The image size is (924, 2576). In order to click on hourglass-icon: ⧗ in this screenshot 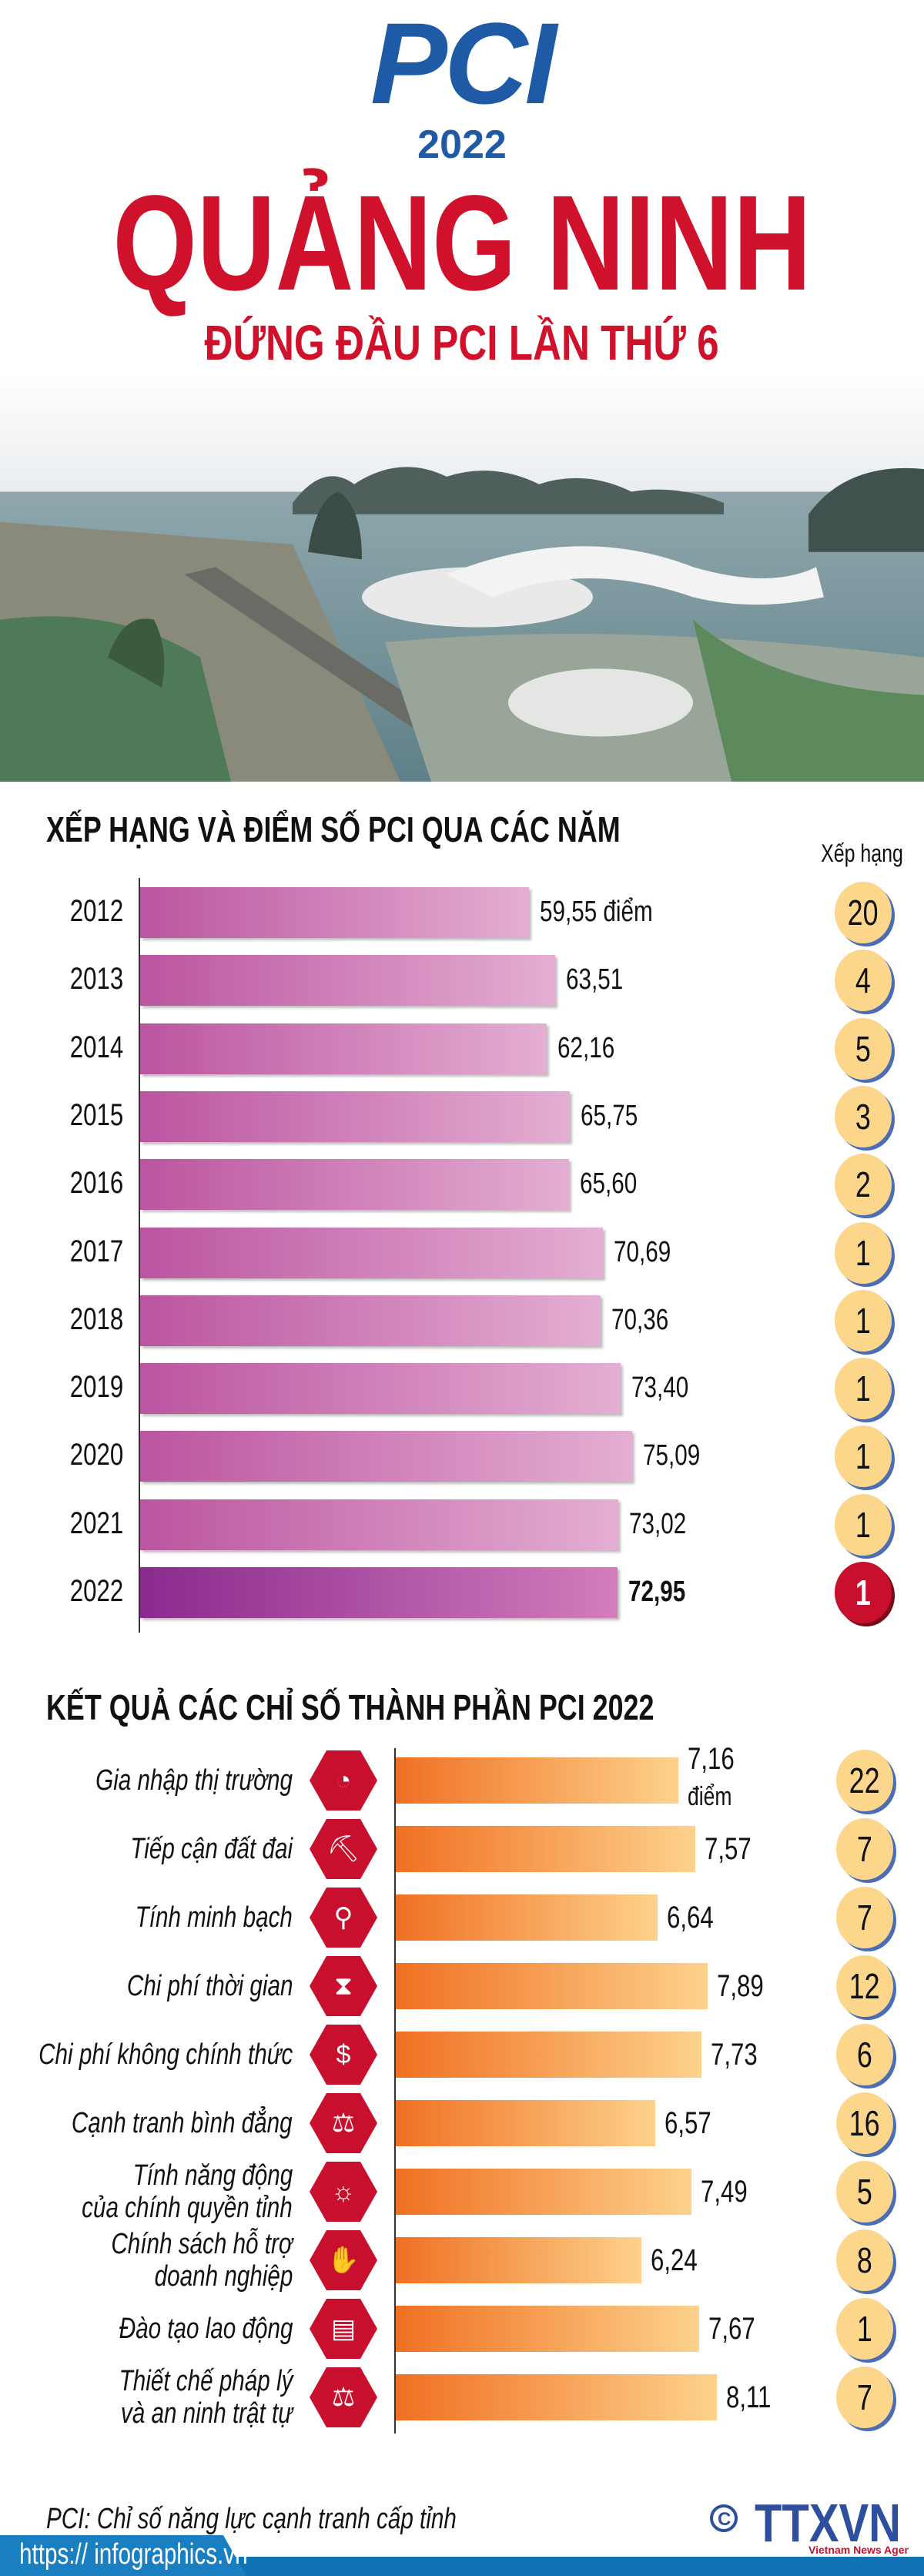, I will do `click(343, 1986)`.